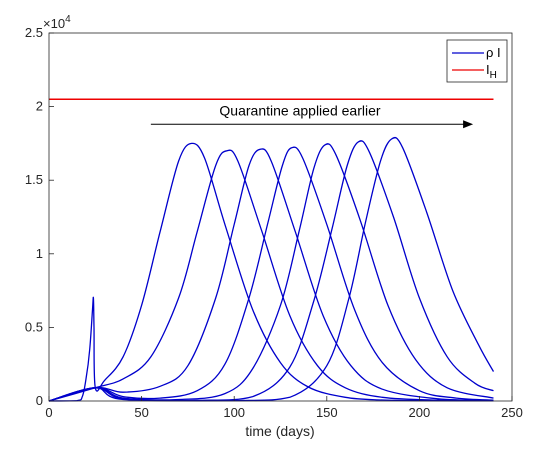 This screenshot has width=550, height=450. Describe the element at coordinates (420, 412) in the screenshot. I see `x-tick-label: 200` at that location.